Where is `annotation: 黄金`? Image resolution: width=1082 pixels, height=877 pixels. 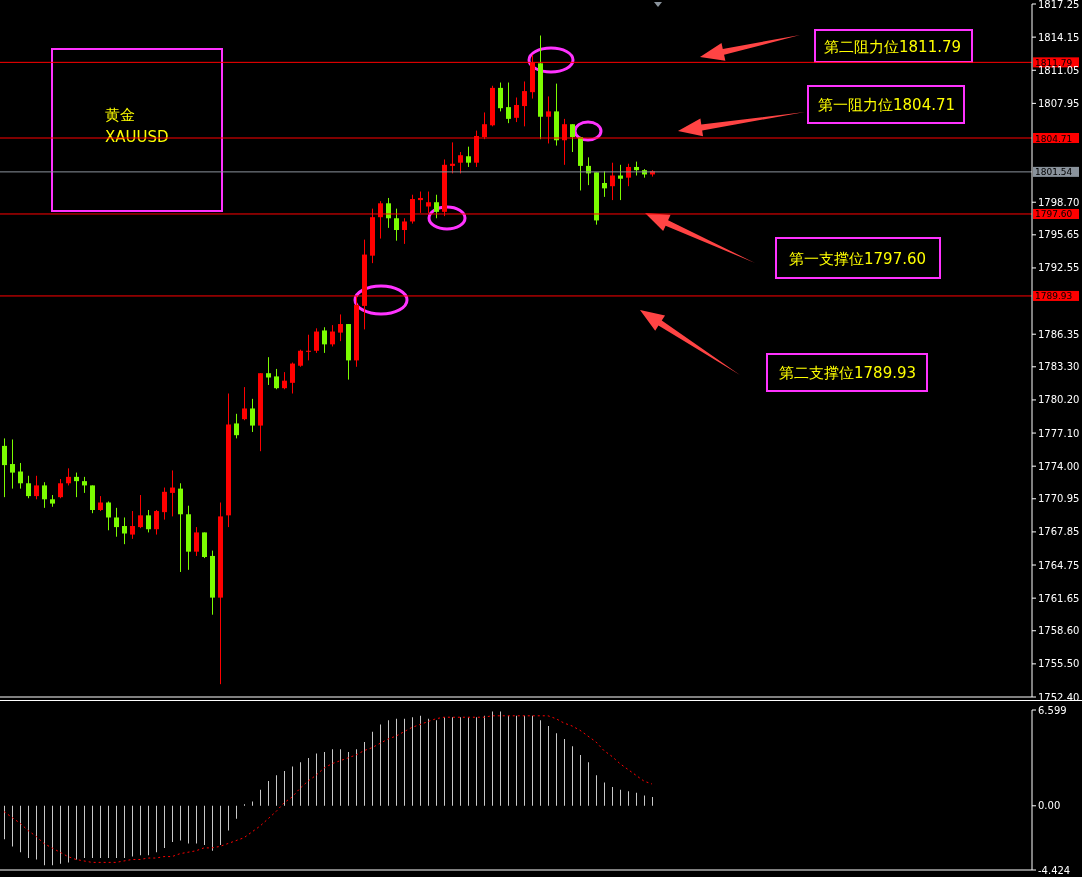 annotation: 黄金 is located at coordinates (120, 115).